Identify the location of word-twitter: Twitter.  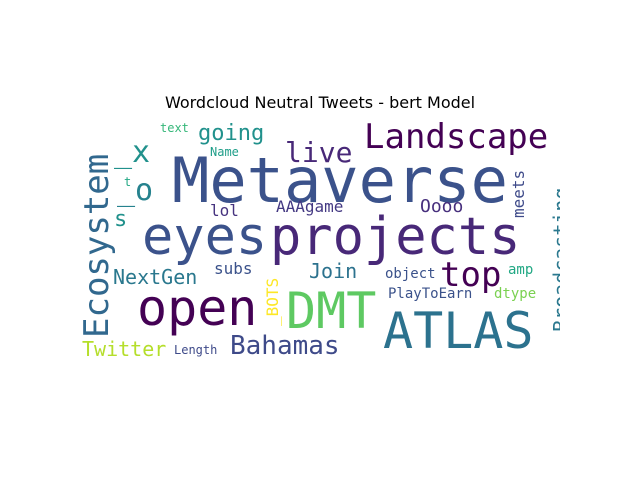
(124, 348).